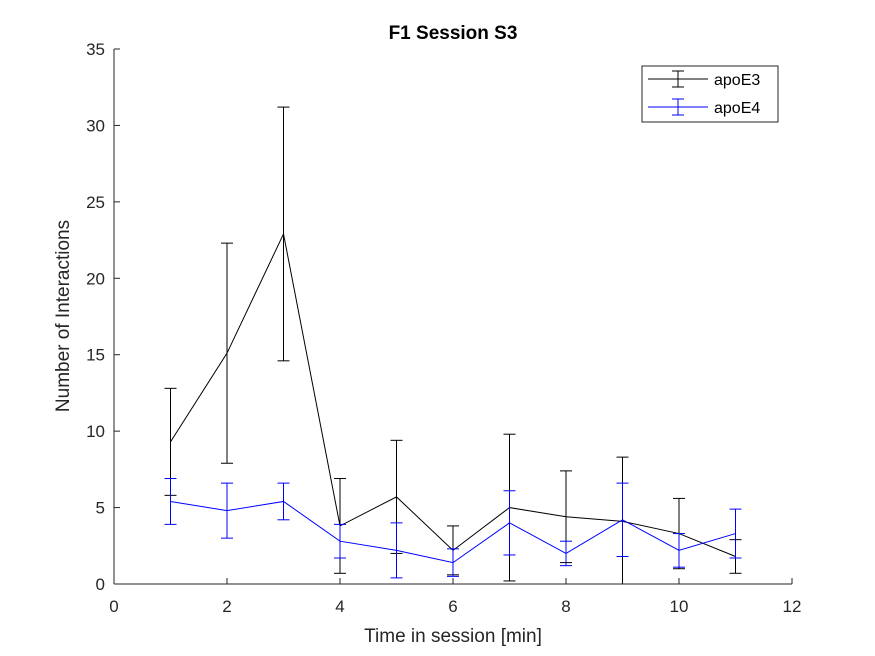  I want to click on legend-box, so click(710, 94).